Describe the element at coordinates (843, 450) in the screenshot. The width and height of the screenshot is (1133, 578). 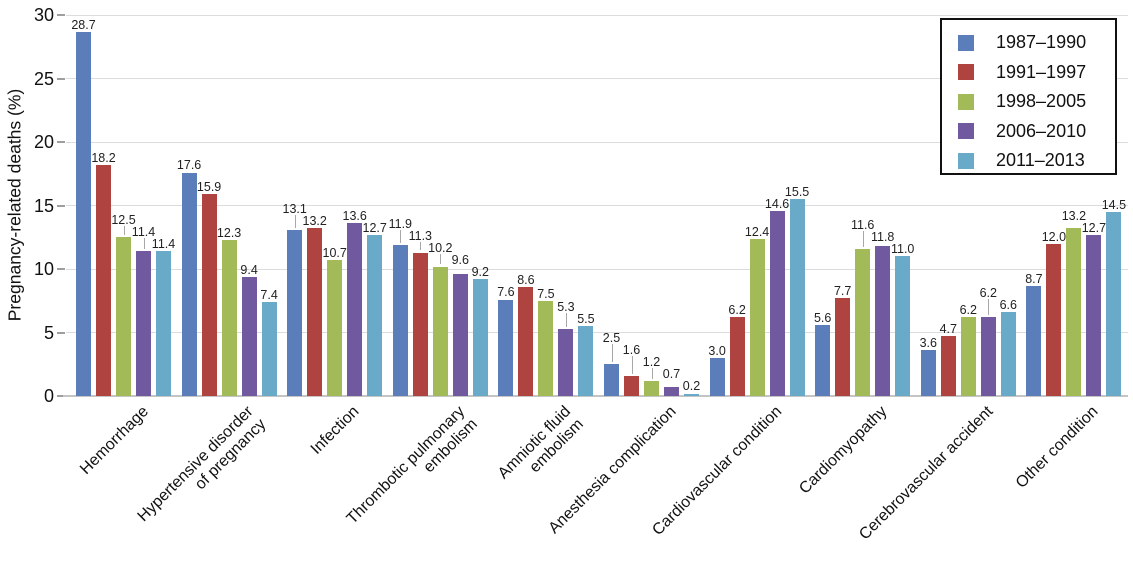
I see `x-category-label: Cardiomyopathy` at that location.